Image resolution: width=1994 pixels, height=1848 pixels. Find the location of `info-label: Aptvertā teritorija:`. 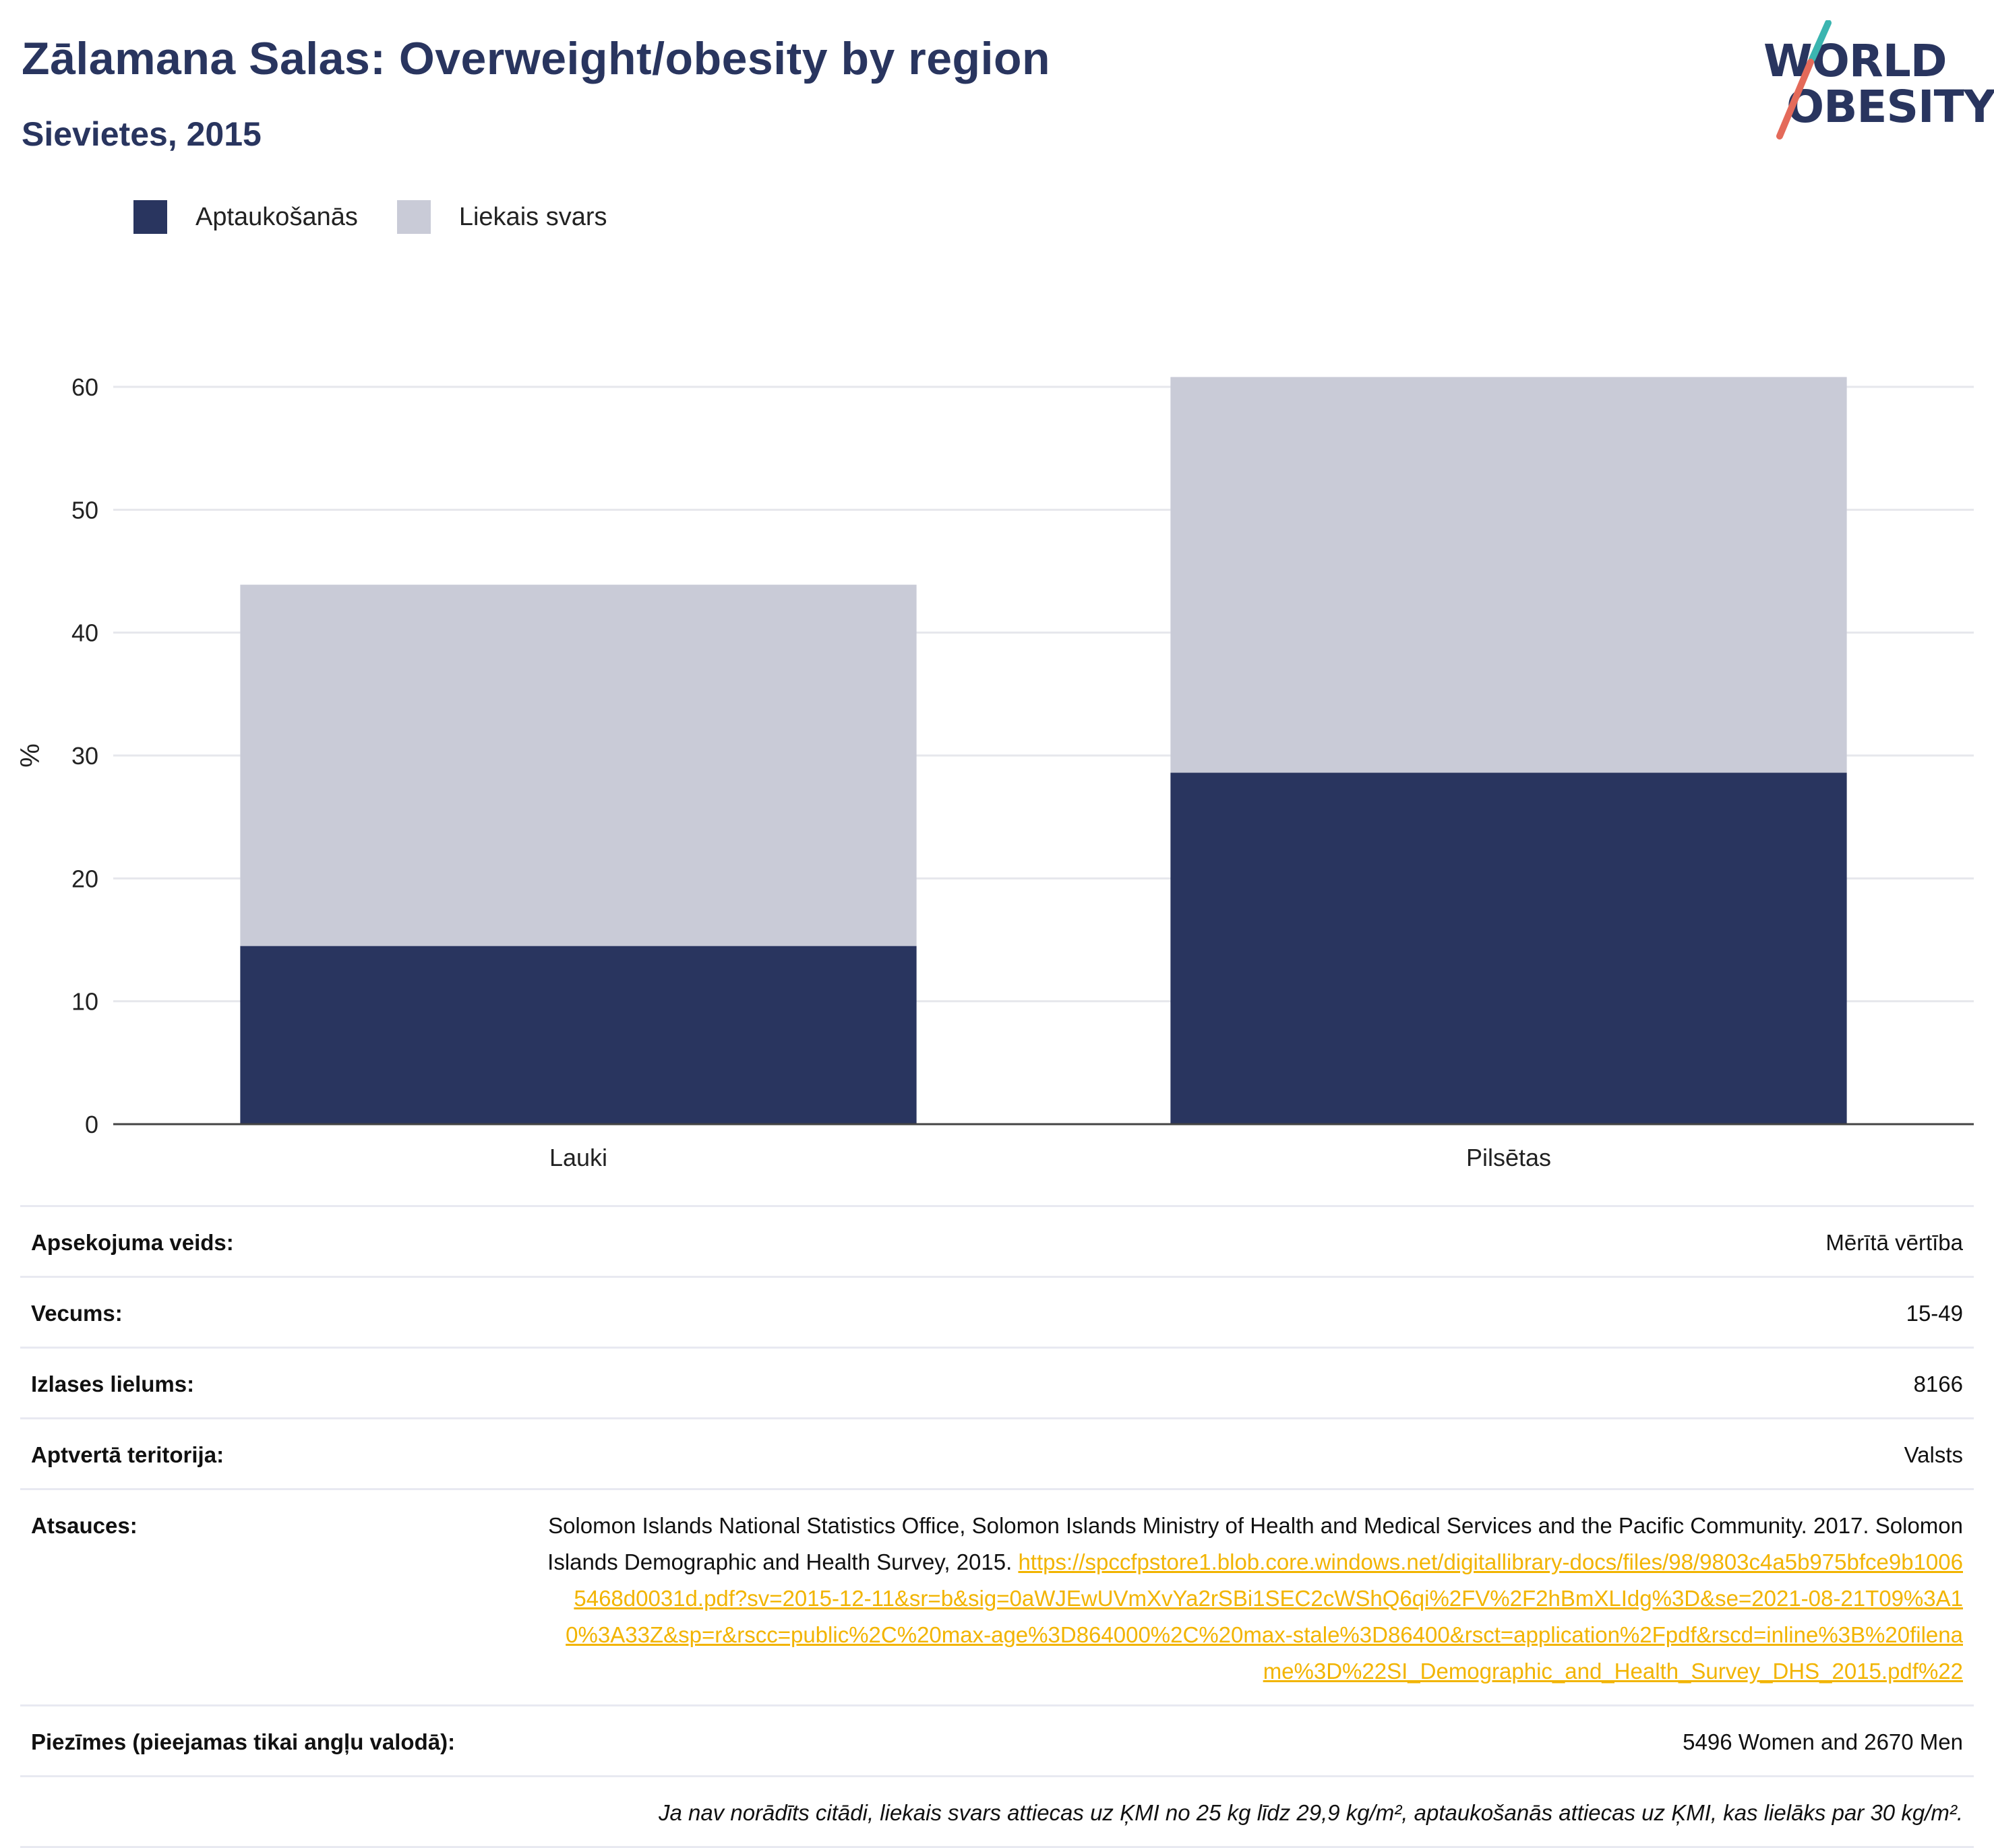

info-label: Aptvertā teritorija: is located at coordinates (128, 1455).